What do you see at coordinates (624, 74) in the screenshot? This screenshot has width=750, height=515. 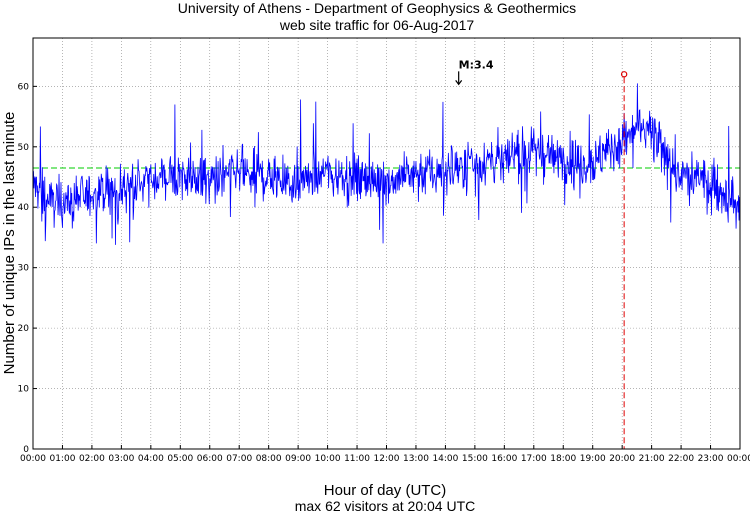 I see `max-marker` at bounding box center [624, 74].